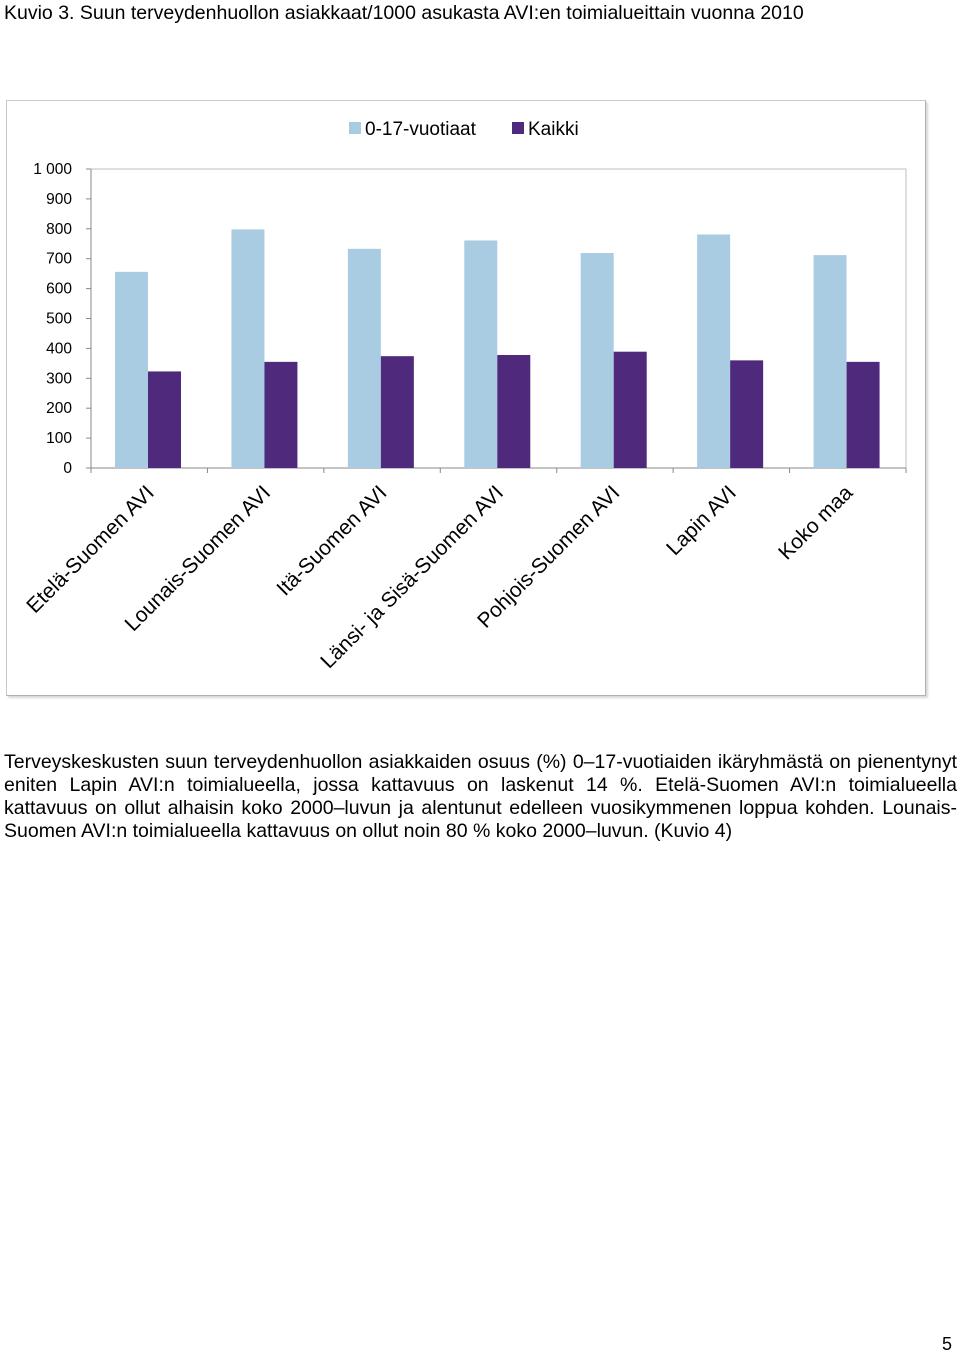  I want to click on x-category-label: Koko maa, so click(815, 522).